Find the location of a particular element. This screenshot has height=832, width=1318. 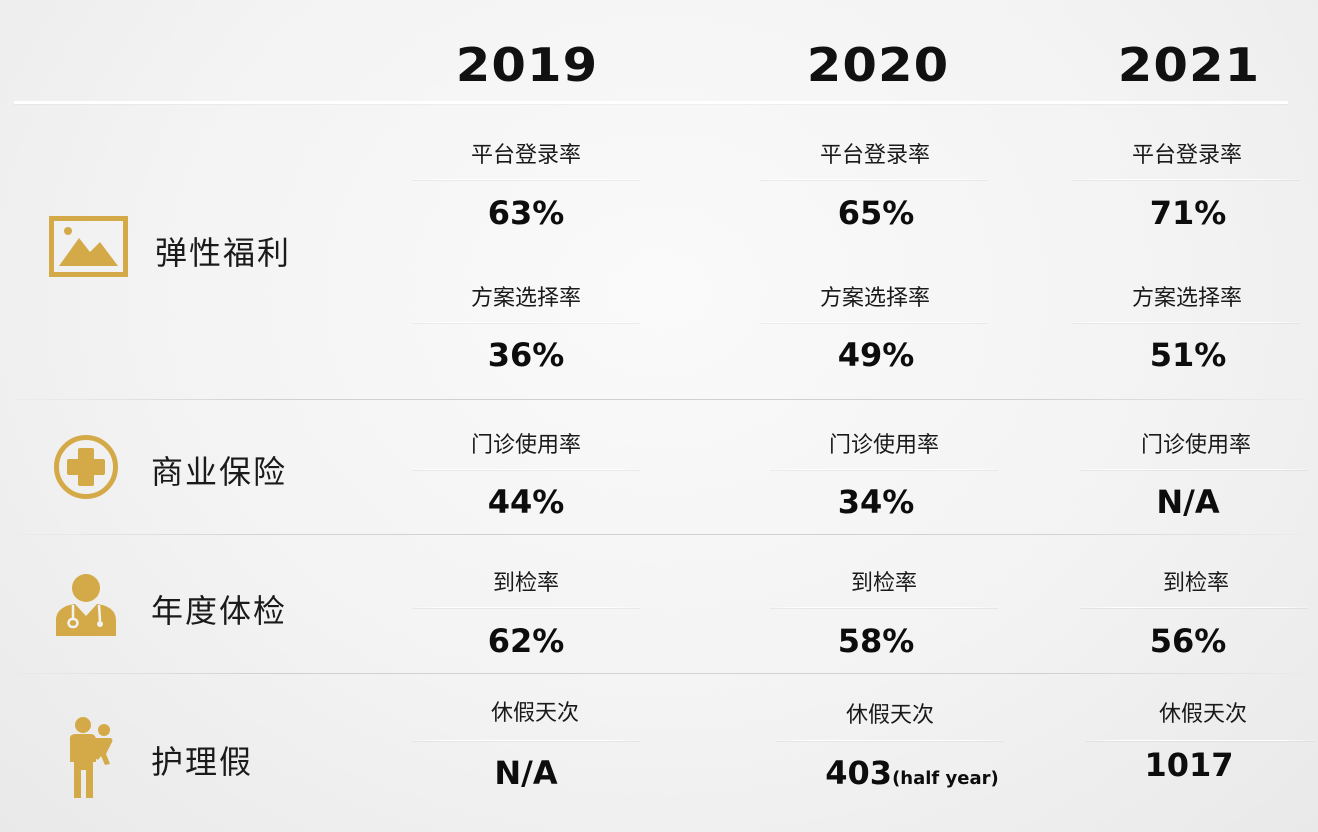

parent-child-icon is located at coordinates (90, 757).